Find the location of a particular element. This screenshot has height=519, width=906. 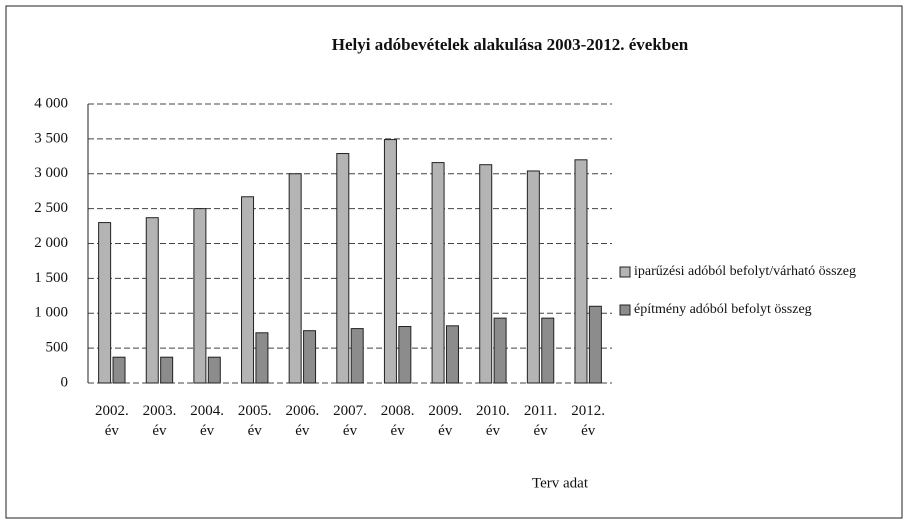

x-tick-label: 2006. év is located at coordinates (302, 421).